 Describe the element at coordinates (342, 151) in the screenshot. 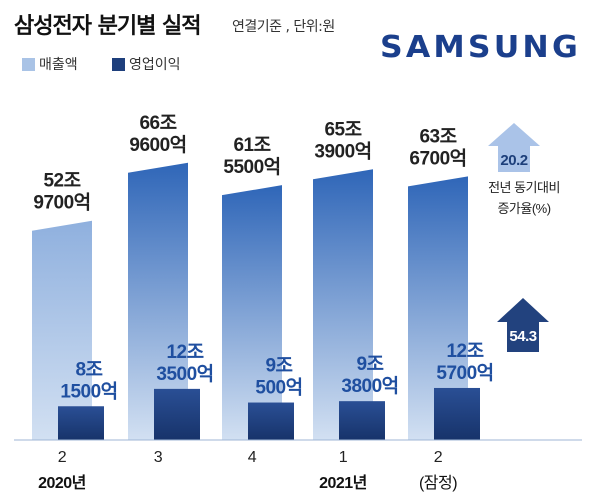

I see `revenue-value-label: 3900억` at that location.